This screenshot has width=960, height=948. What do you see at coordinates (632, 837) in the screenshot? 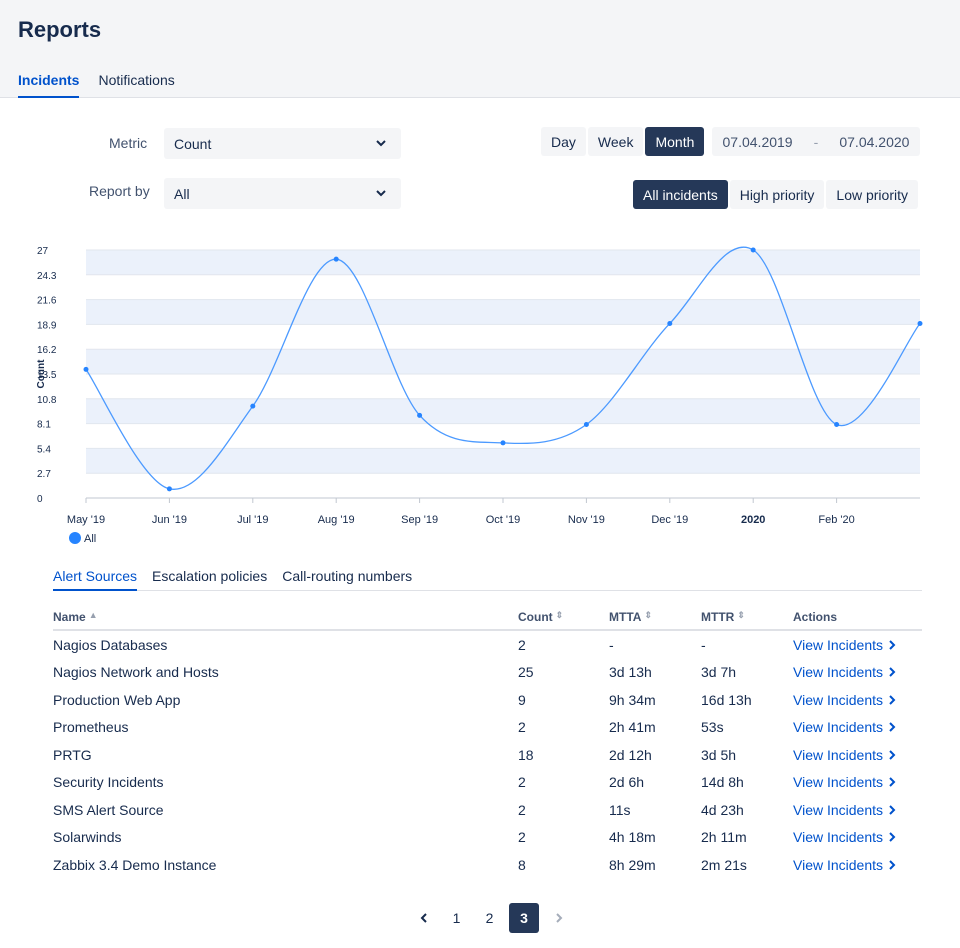
I see `cell-mtta: 4h 18m` at bounding box center [632, 837].